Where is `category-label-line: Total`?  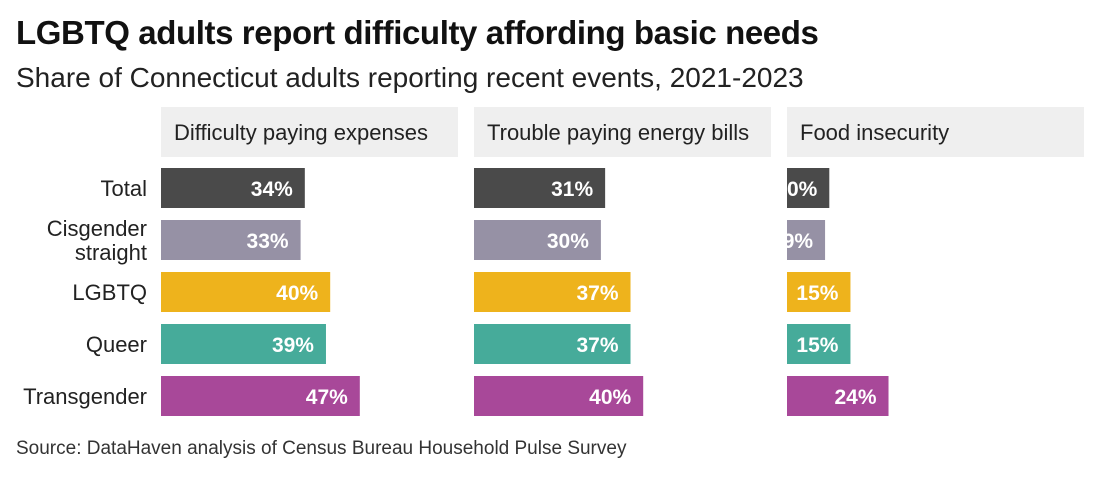 category-label-line: Total is located at coordinates (124, 188).